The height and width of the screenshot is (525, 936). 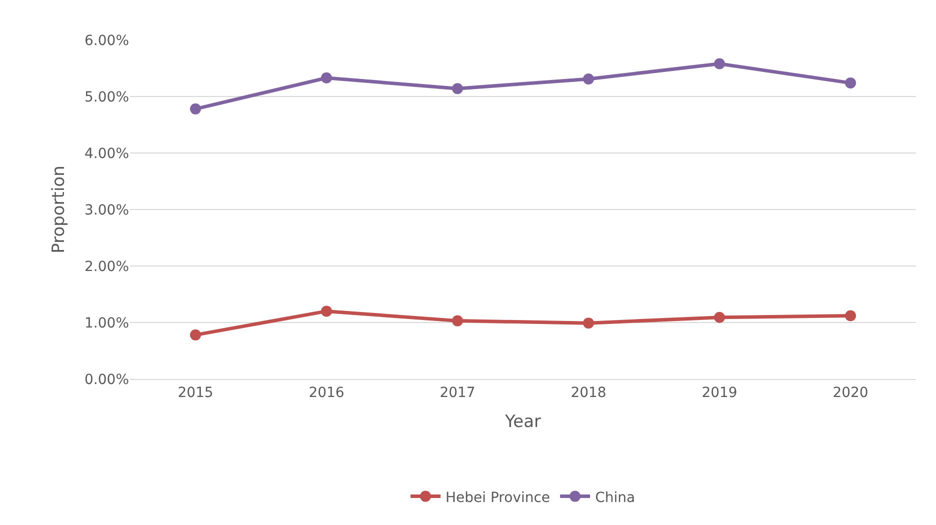 What do you see at coordinates (106, 40) in the screenshot?
I see `y-tick-label: 6.00%` at bounding box center [106, 40].